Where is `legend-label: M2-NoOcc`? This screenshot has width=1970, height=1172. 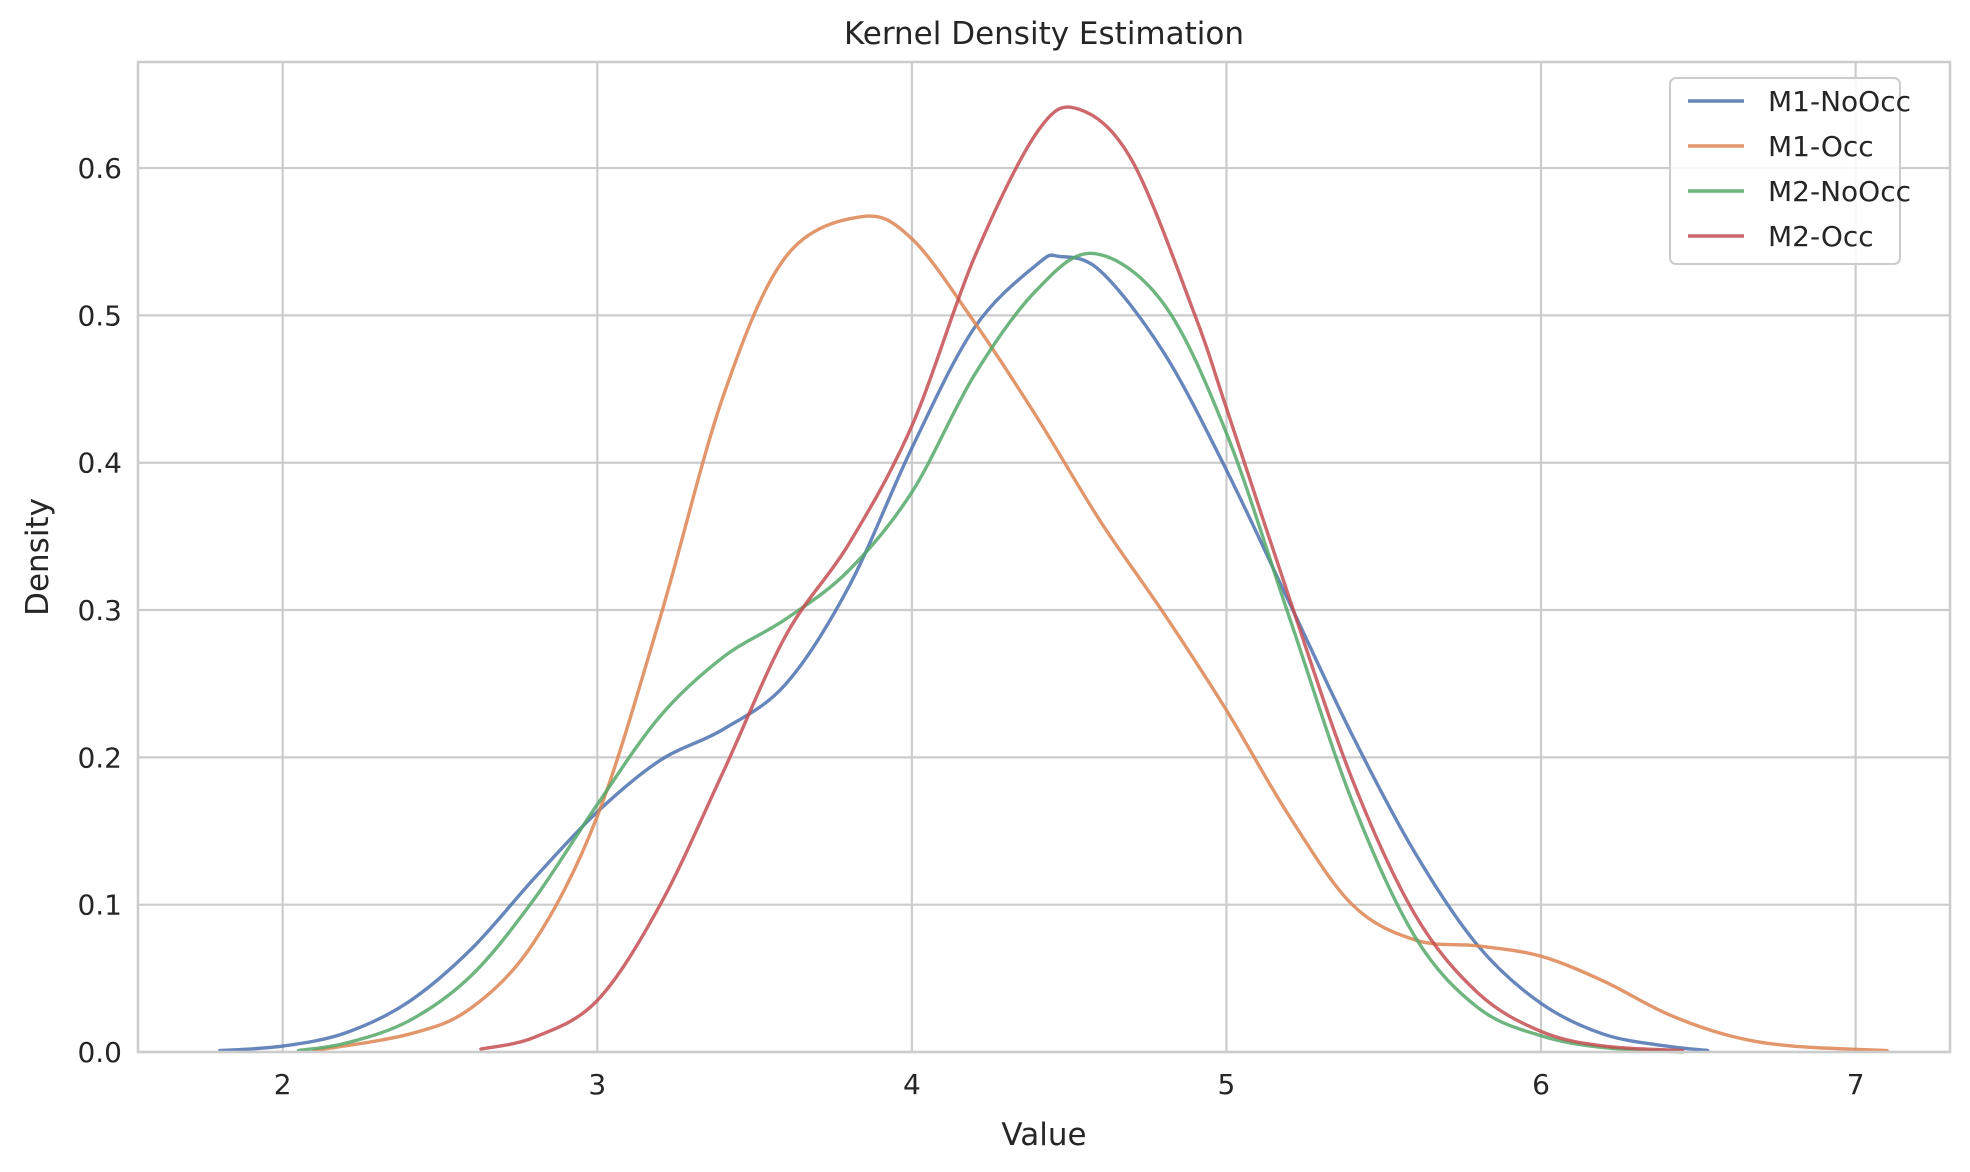 legend-label: M2-NoOcc is located at coordinates (1839, 191).